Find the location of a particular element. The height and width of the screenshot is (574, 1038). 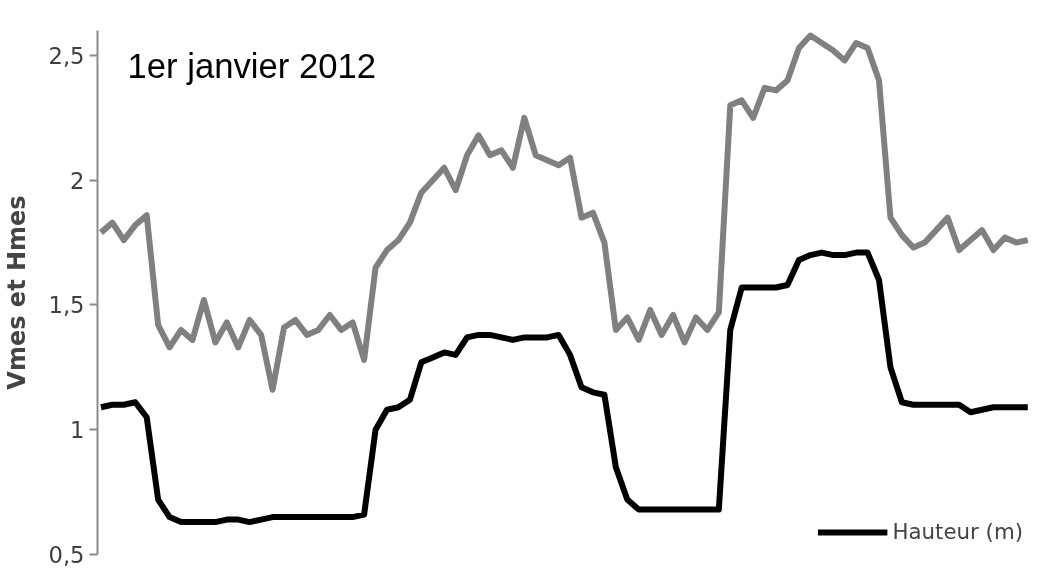

y-tick-label: 1,5 is located at coordinates (66, 305).